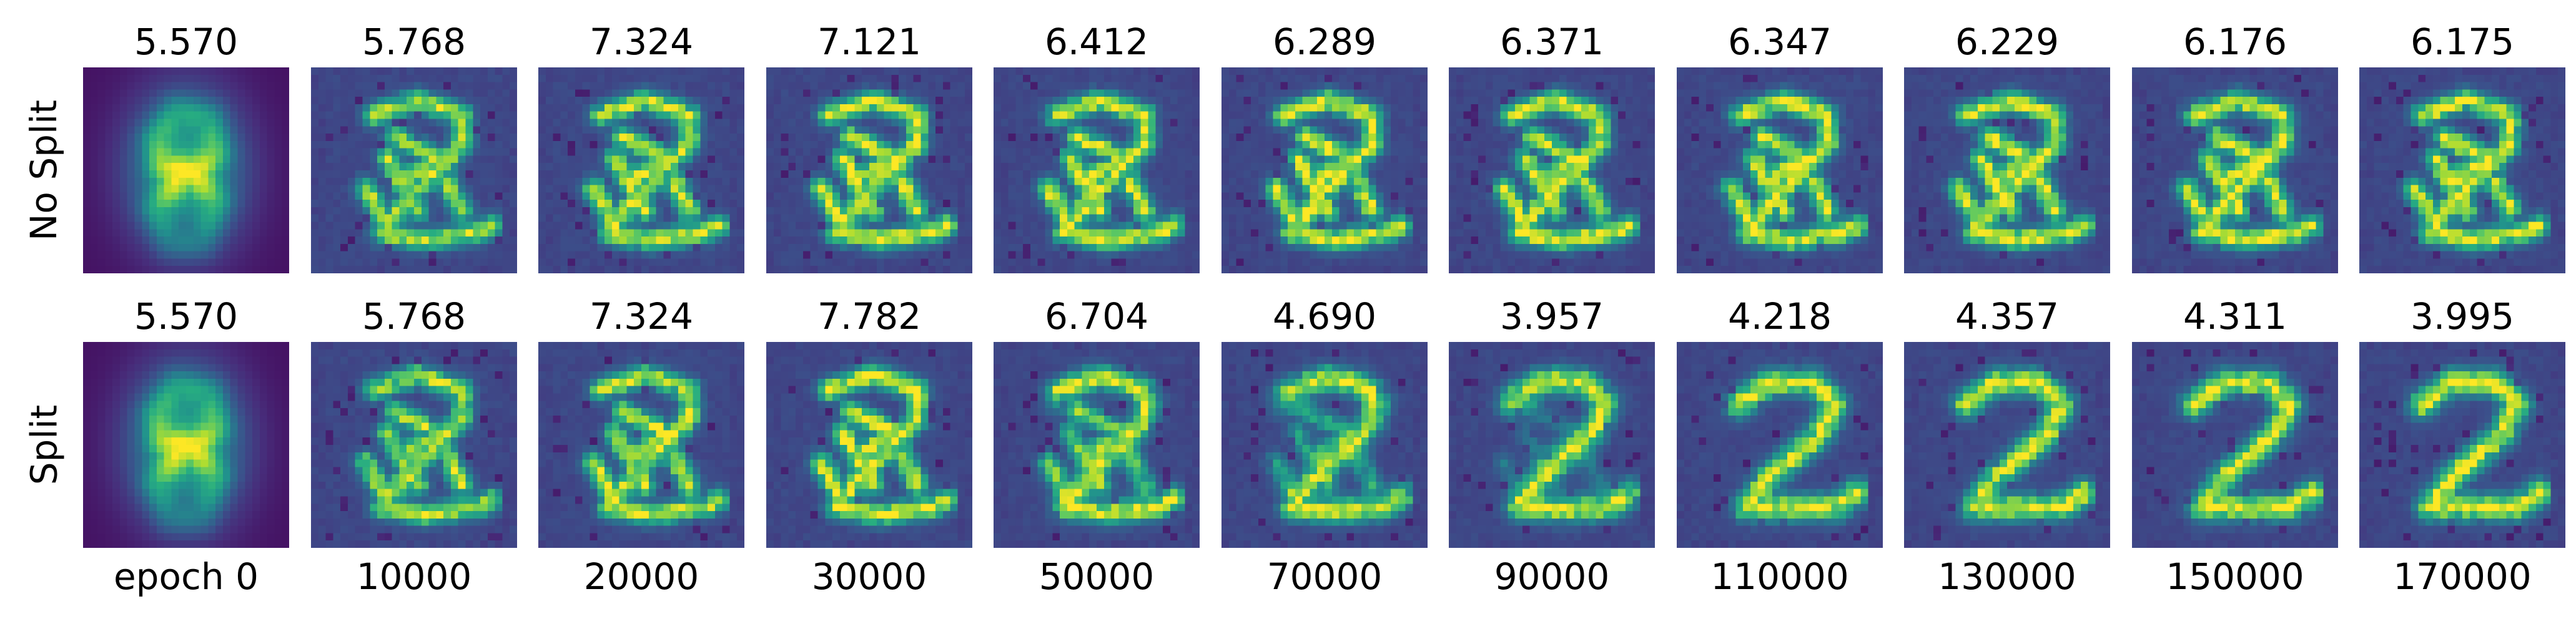 The image size is (2576, 624). What do you see at coordinates (2235, 317) in the screenshot?
I see `panel-title-value: 4.311` at bounding box center [2235, 317].